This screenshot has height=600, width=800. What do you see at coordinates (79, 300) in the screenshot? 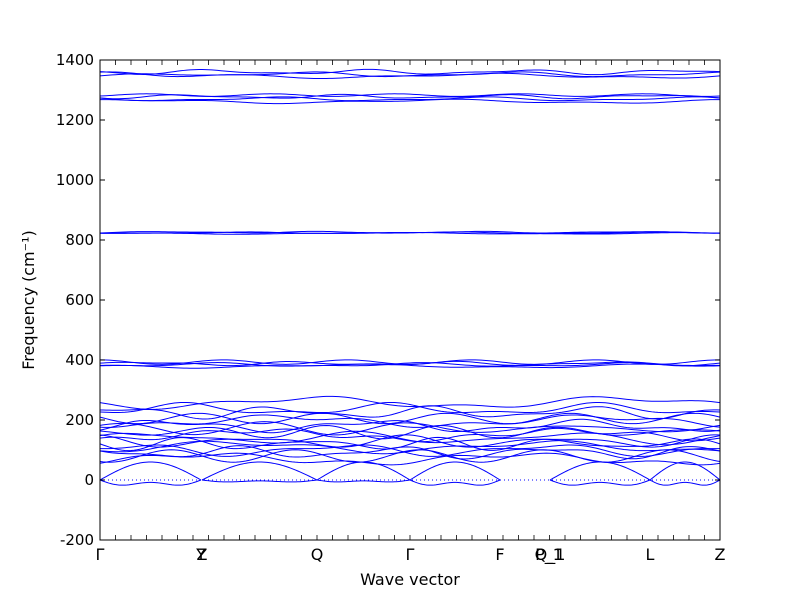
I see `y-tick-label: 600` at bounding box center [79, 300].